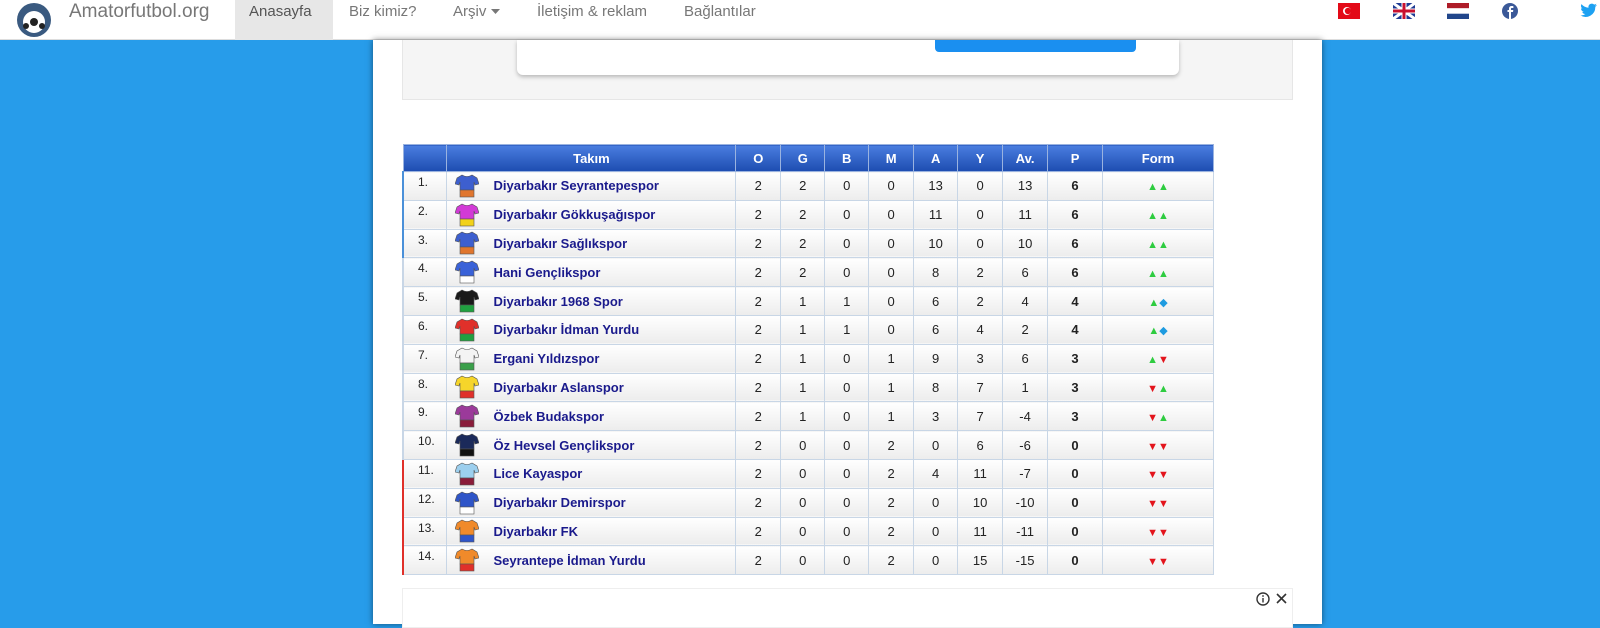 The width and height of the screenshot is (1600, 628). What do you see at coordinates (139, 11) in the screenshot?
I see `brand: Amatorfutbol.org` at bounding box center [139, 11].